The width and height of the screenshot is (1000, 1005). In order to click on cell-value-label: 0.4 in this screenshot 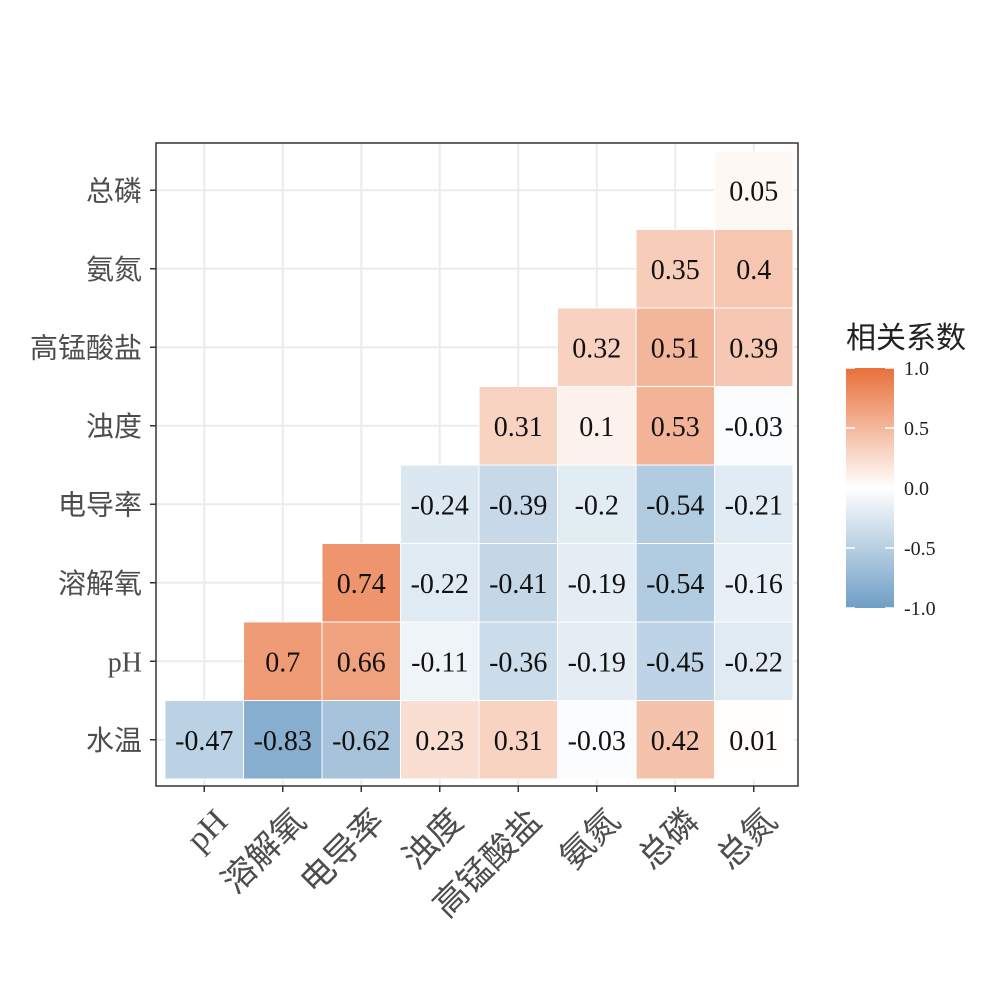, I will do `click(753, 270)`.